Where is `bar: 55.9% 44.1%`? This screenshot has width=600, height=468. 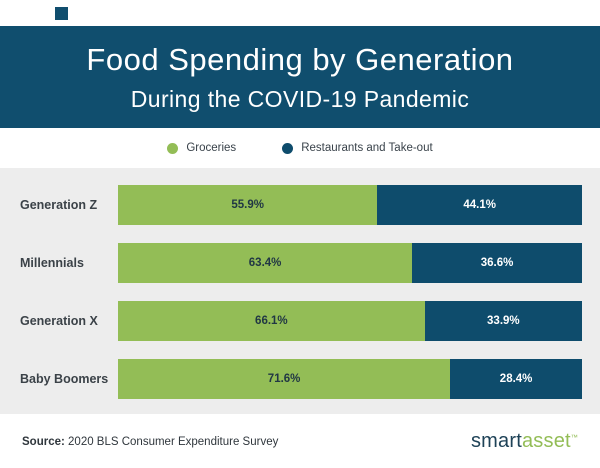 bar: 55.9% 44.1% is located at coordinates (350, 205).